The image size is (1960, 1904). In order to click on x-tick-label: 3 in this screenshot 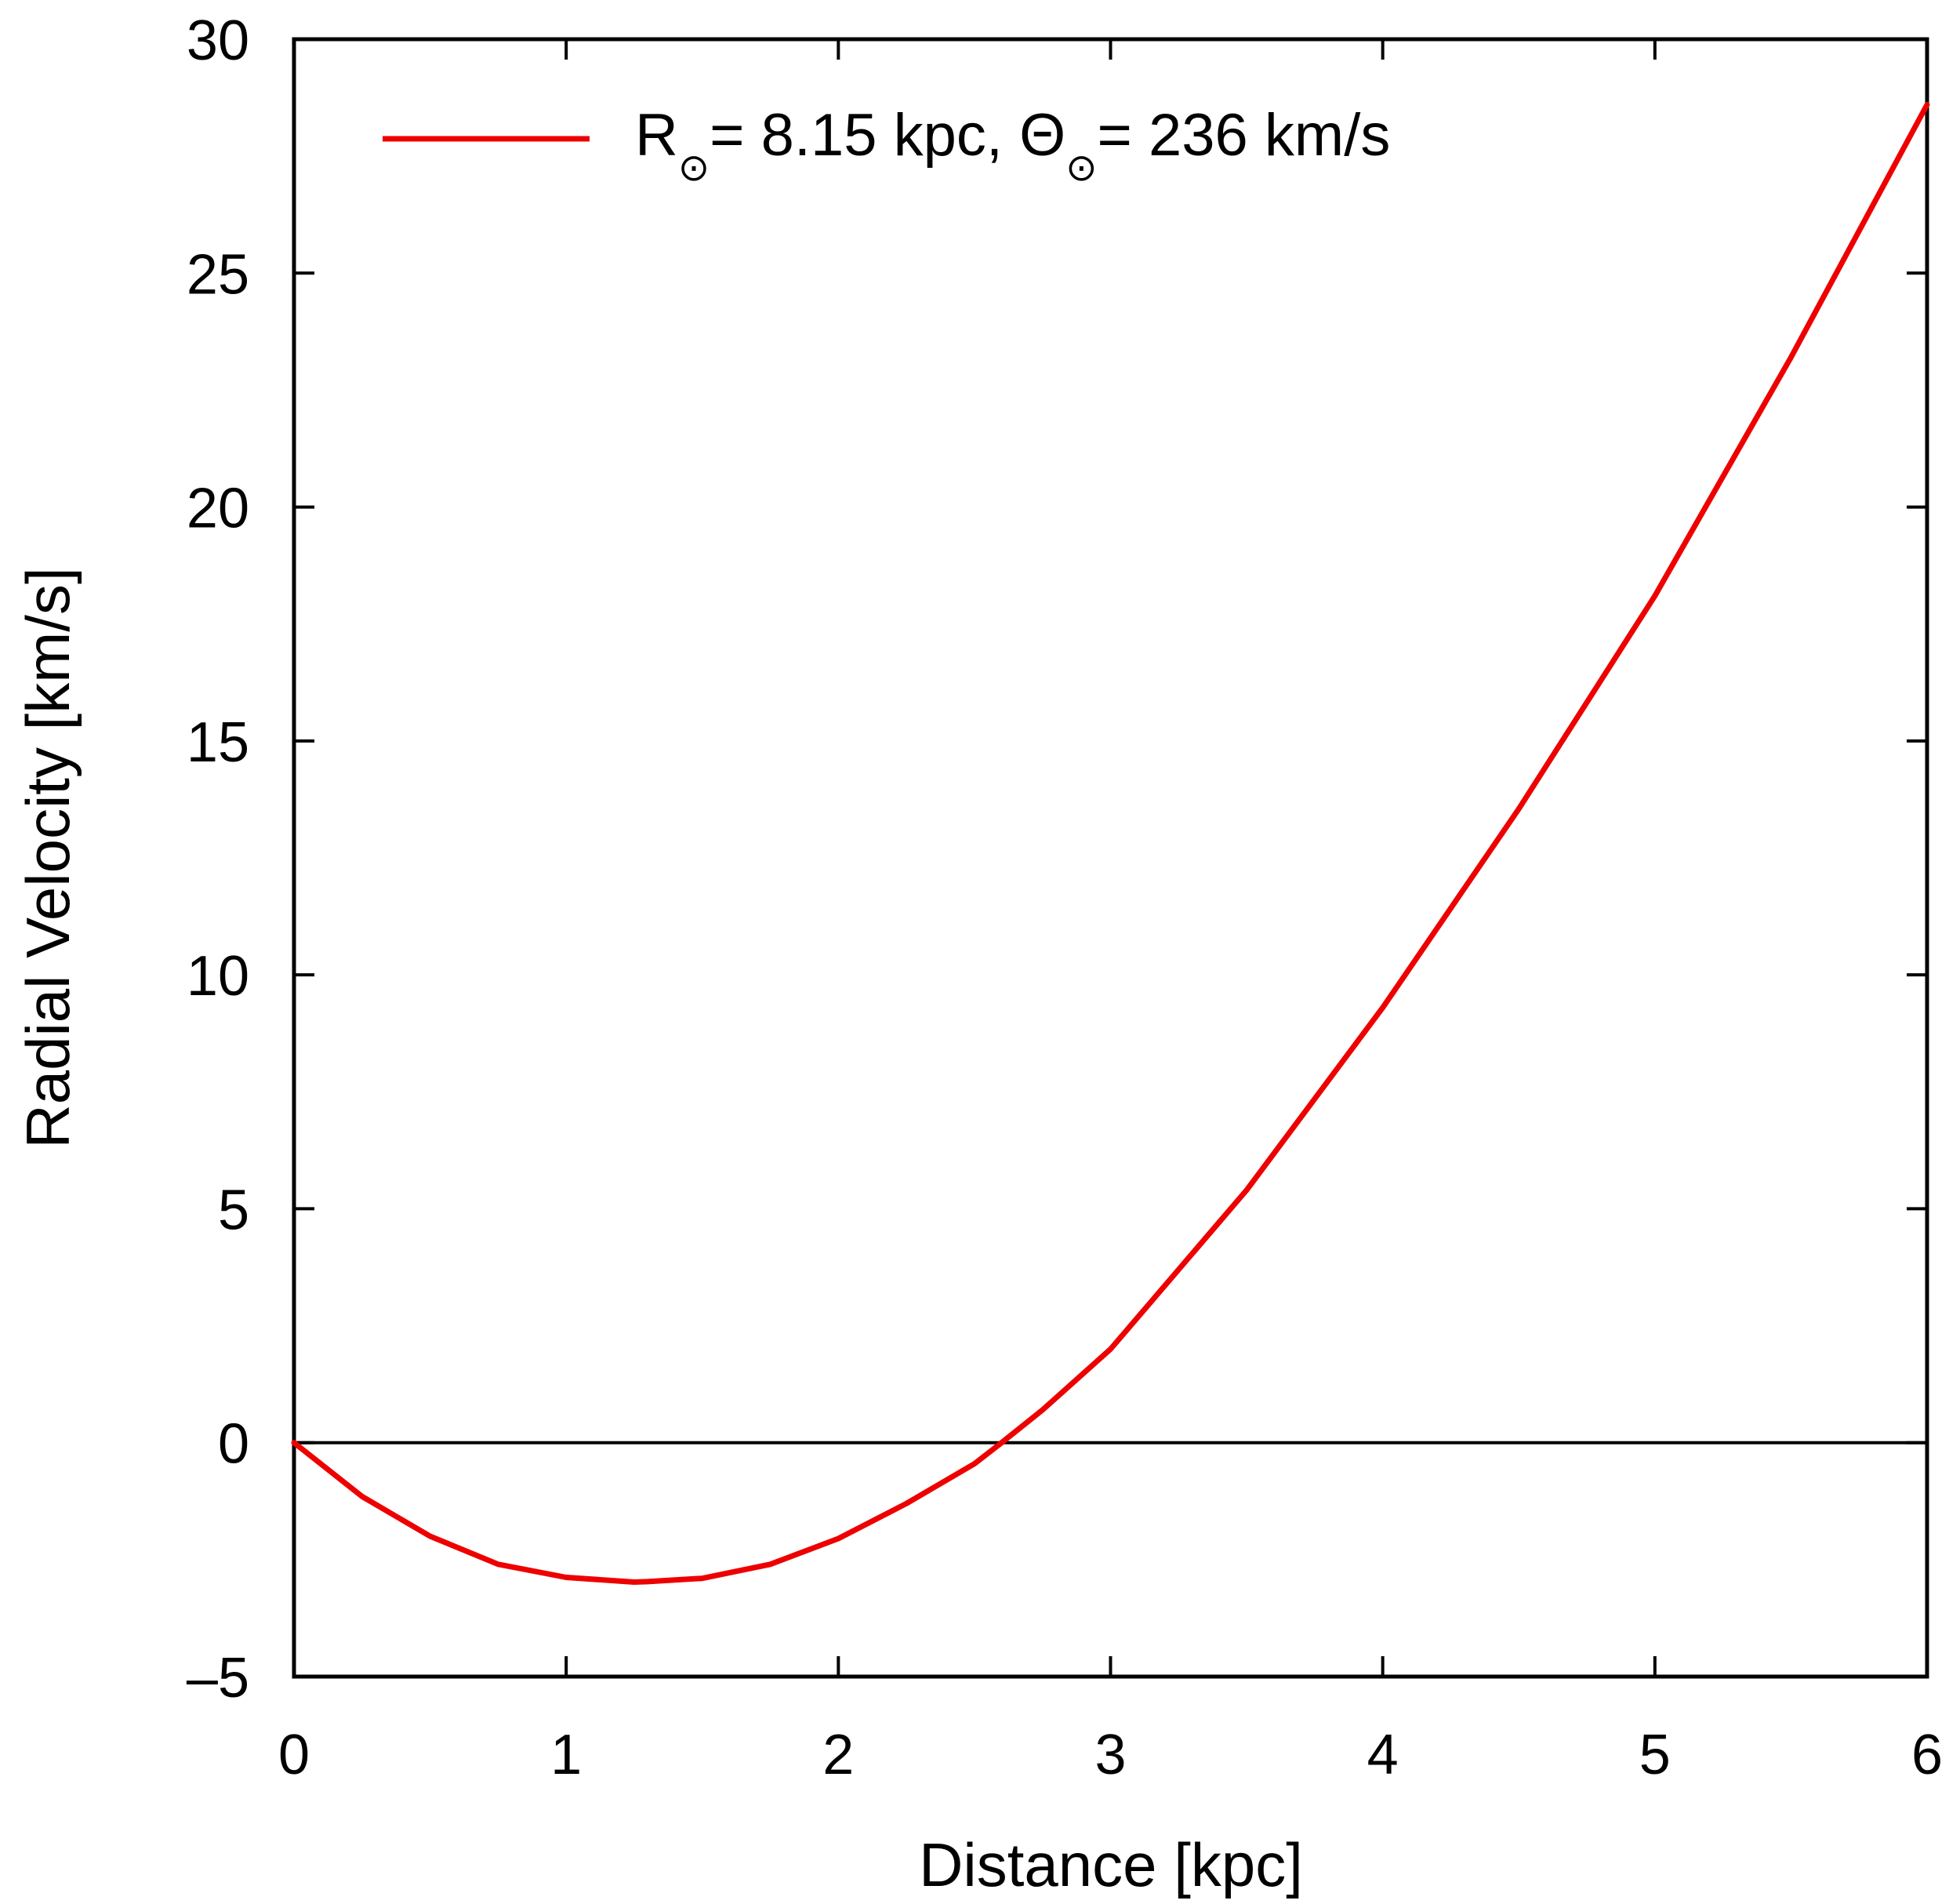, I will do `click(1110, 1755)`.